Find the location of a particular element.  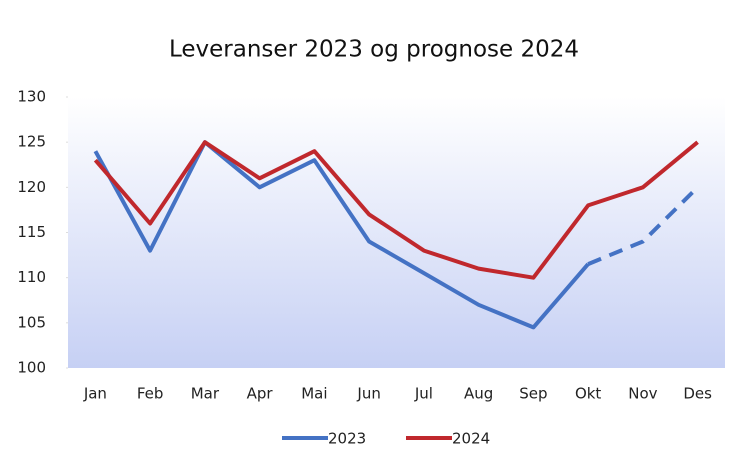

x-tick-label: Jun is located at coordinates (368, 394).